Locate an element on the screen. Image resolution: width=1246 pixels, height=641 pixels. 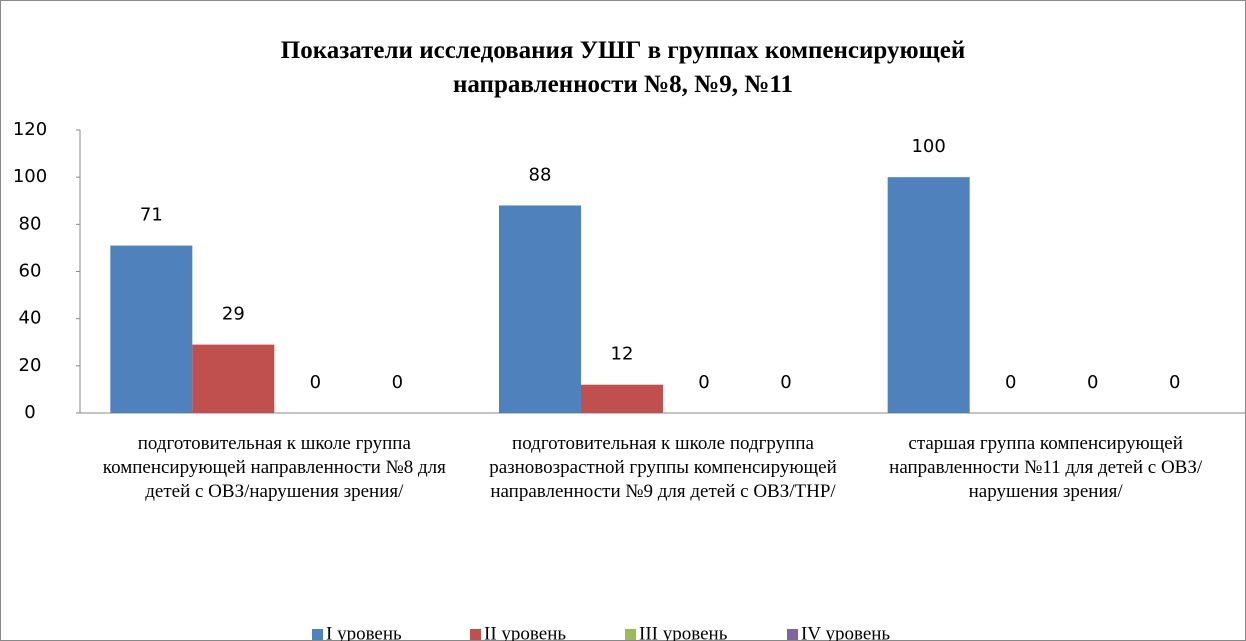
y-tick-label: 80 is located at coordinates (30, 223).